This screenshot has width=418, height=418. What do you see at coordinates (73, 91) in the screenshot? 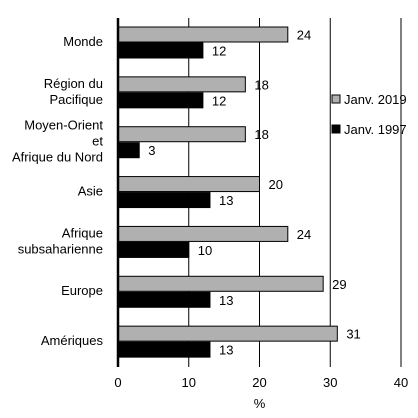
I see `category-label: Région du Pacifique` at bounding box center [73, 91].